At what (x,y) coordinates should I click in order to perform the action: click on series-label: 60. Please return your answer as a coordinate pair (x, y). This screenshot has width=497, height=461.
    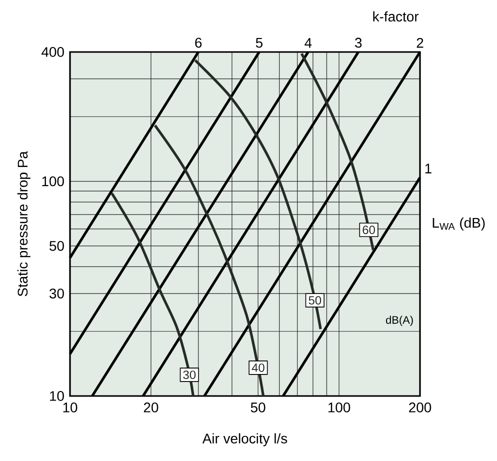
    Looking at the image, I should click on (368, 230).